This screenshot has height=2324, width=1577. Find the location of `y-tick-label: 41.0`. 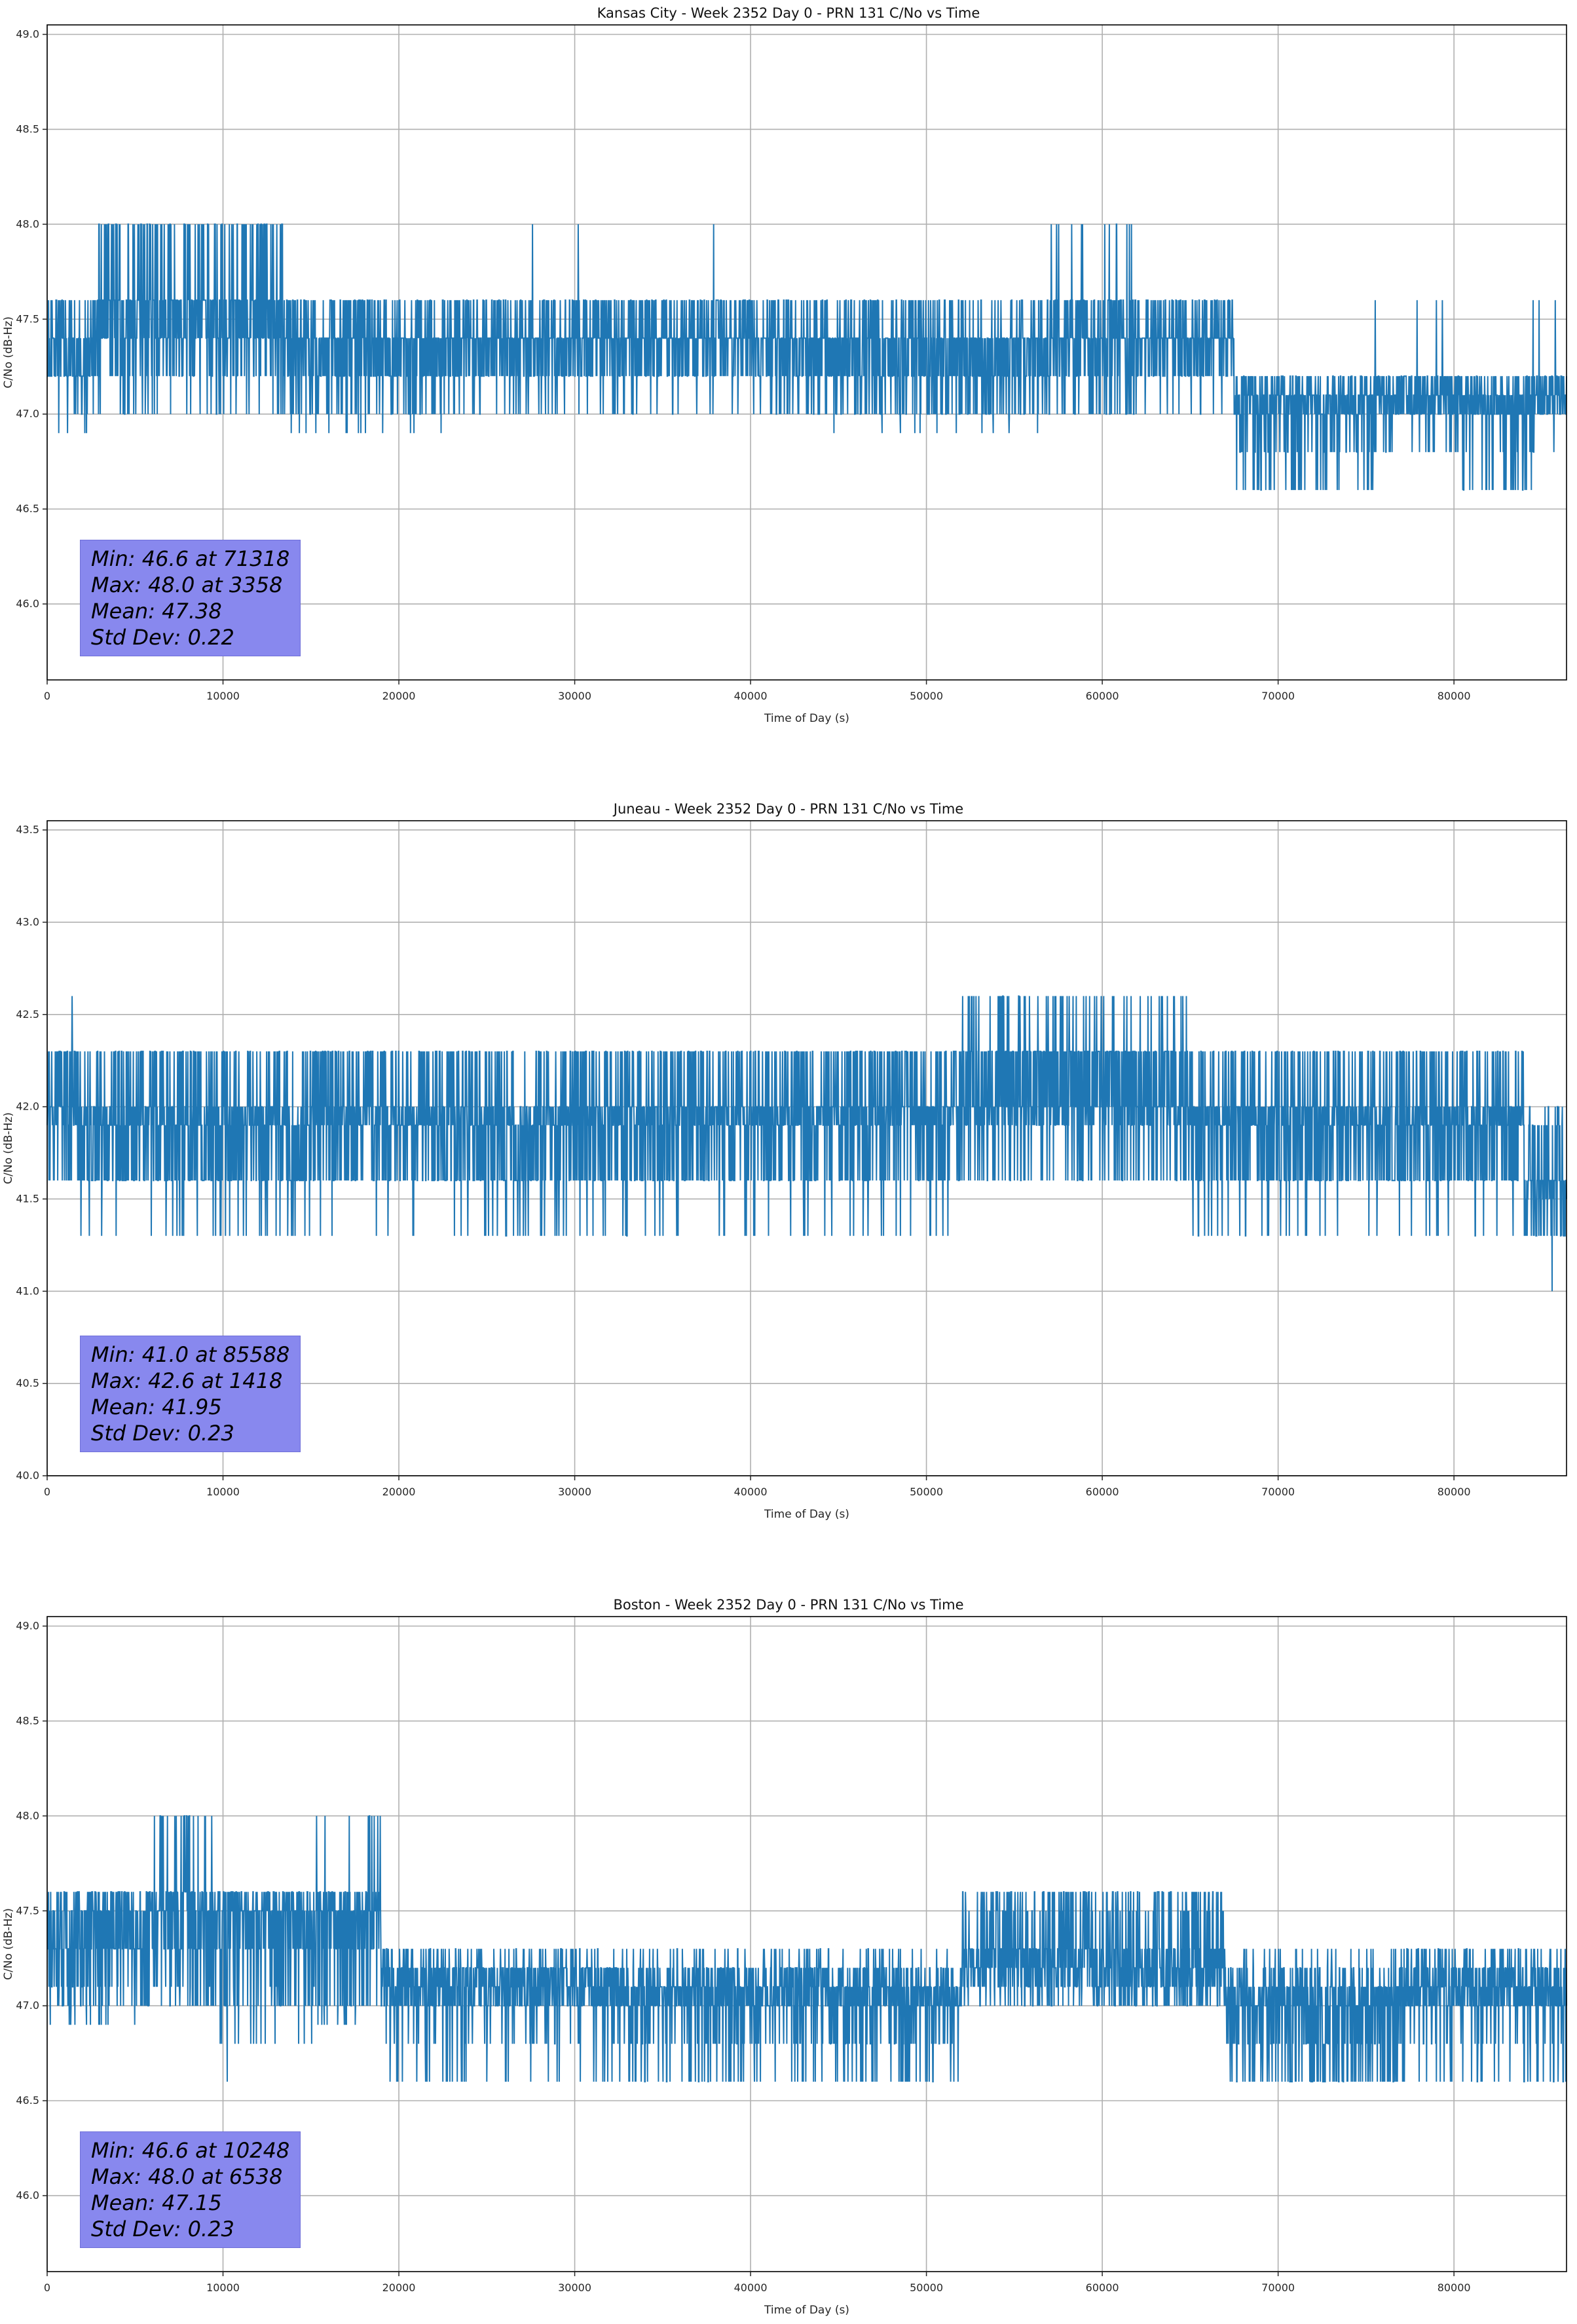

y-tick-label: 41.0 is located at coordinates (27, 1290).